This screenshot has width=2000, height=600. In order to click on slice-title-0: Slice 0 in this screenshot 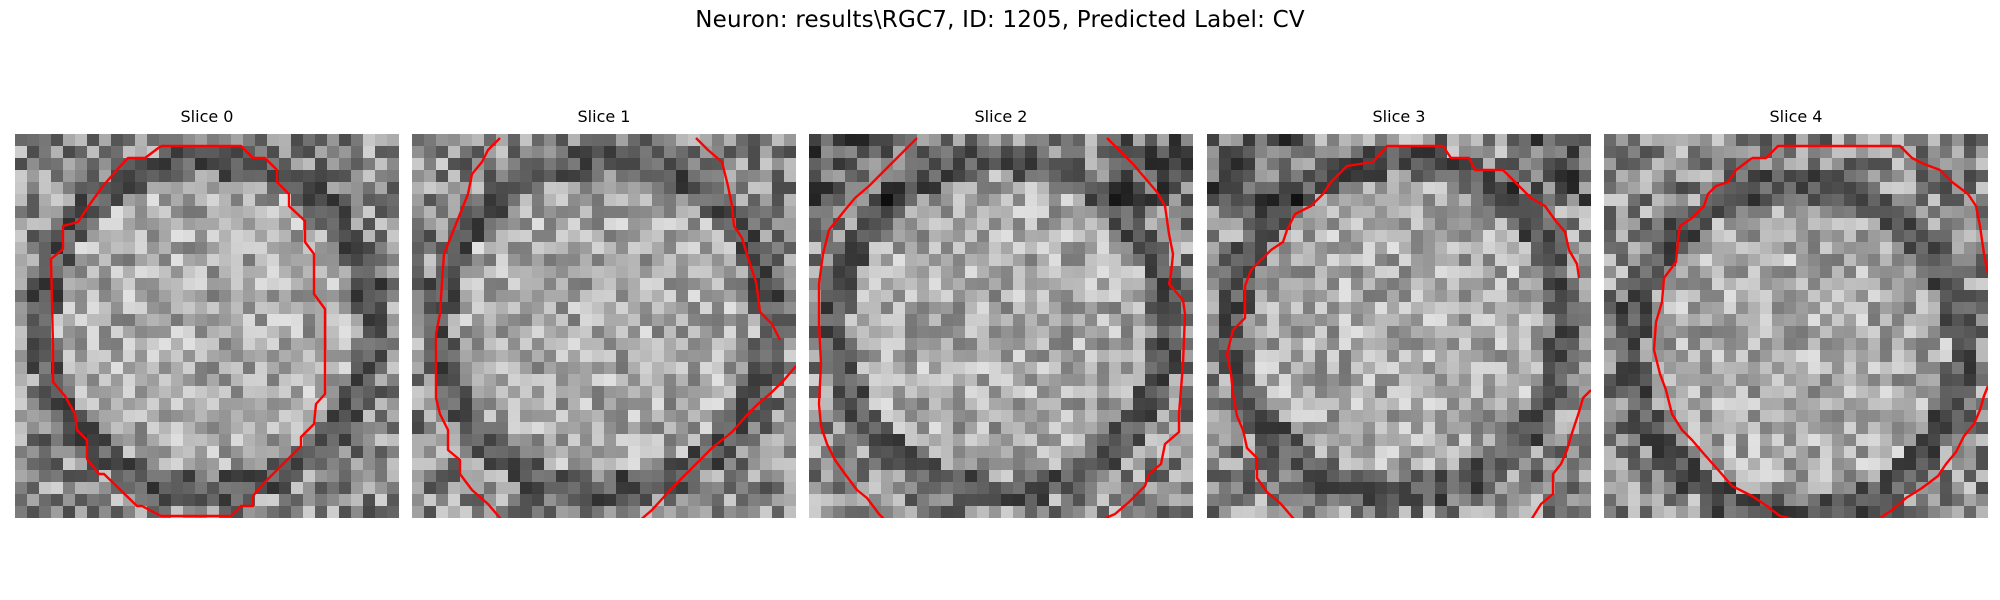, I will do `click(207, 116)`.